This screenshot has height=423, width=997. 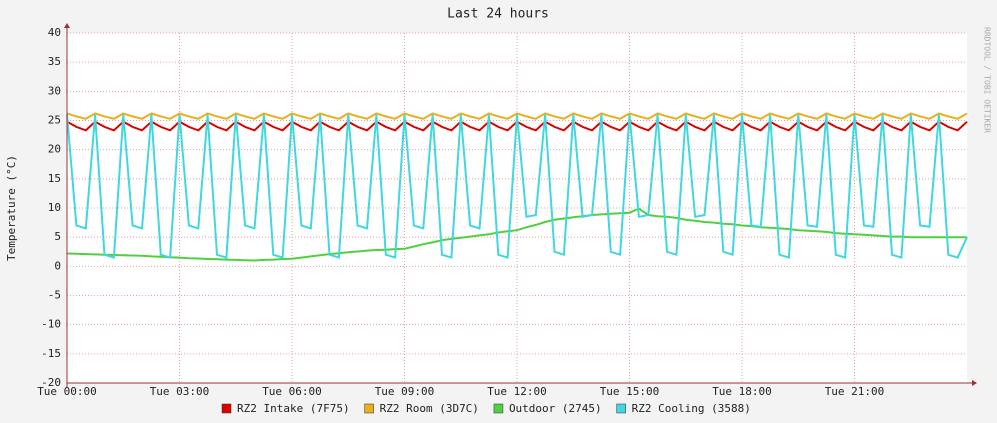 What do you see at coordinates (51, 353) in the screenshot?
I see `y-tick-label: -15` at bounding box center [51, 353].